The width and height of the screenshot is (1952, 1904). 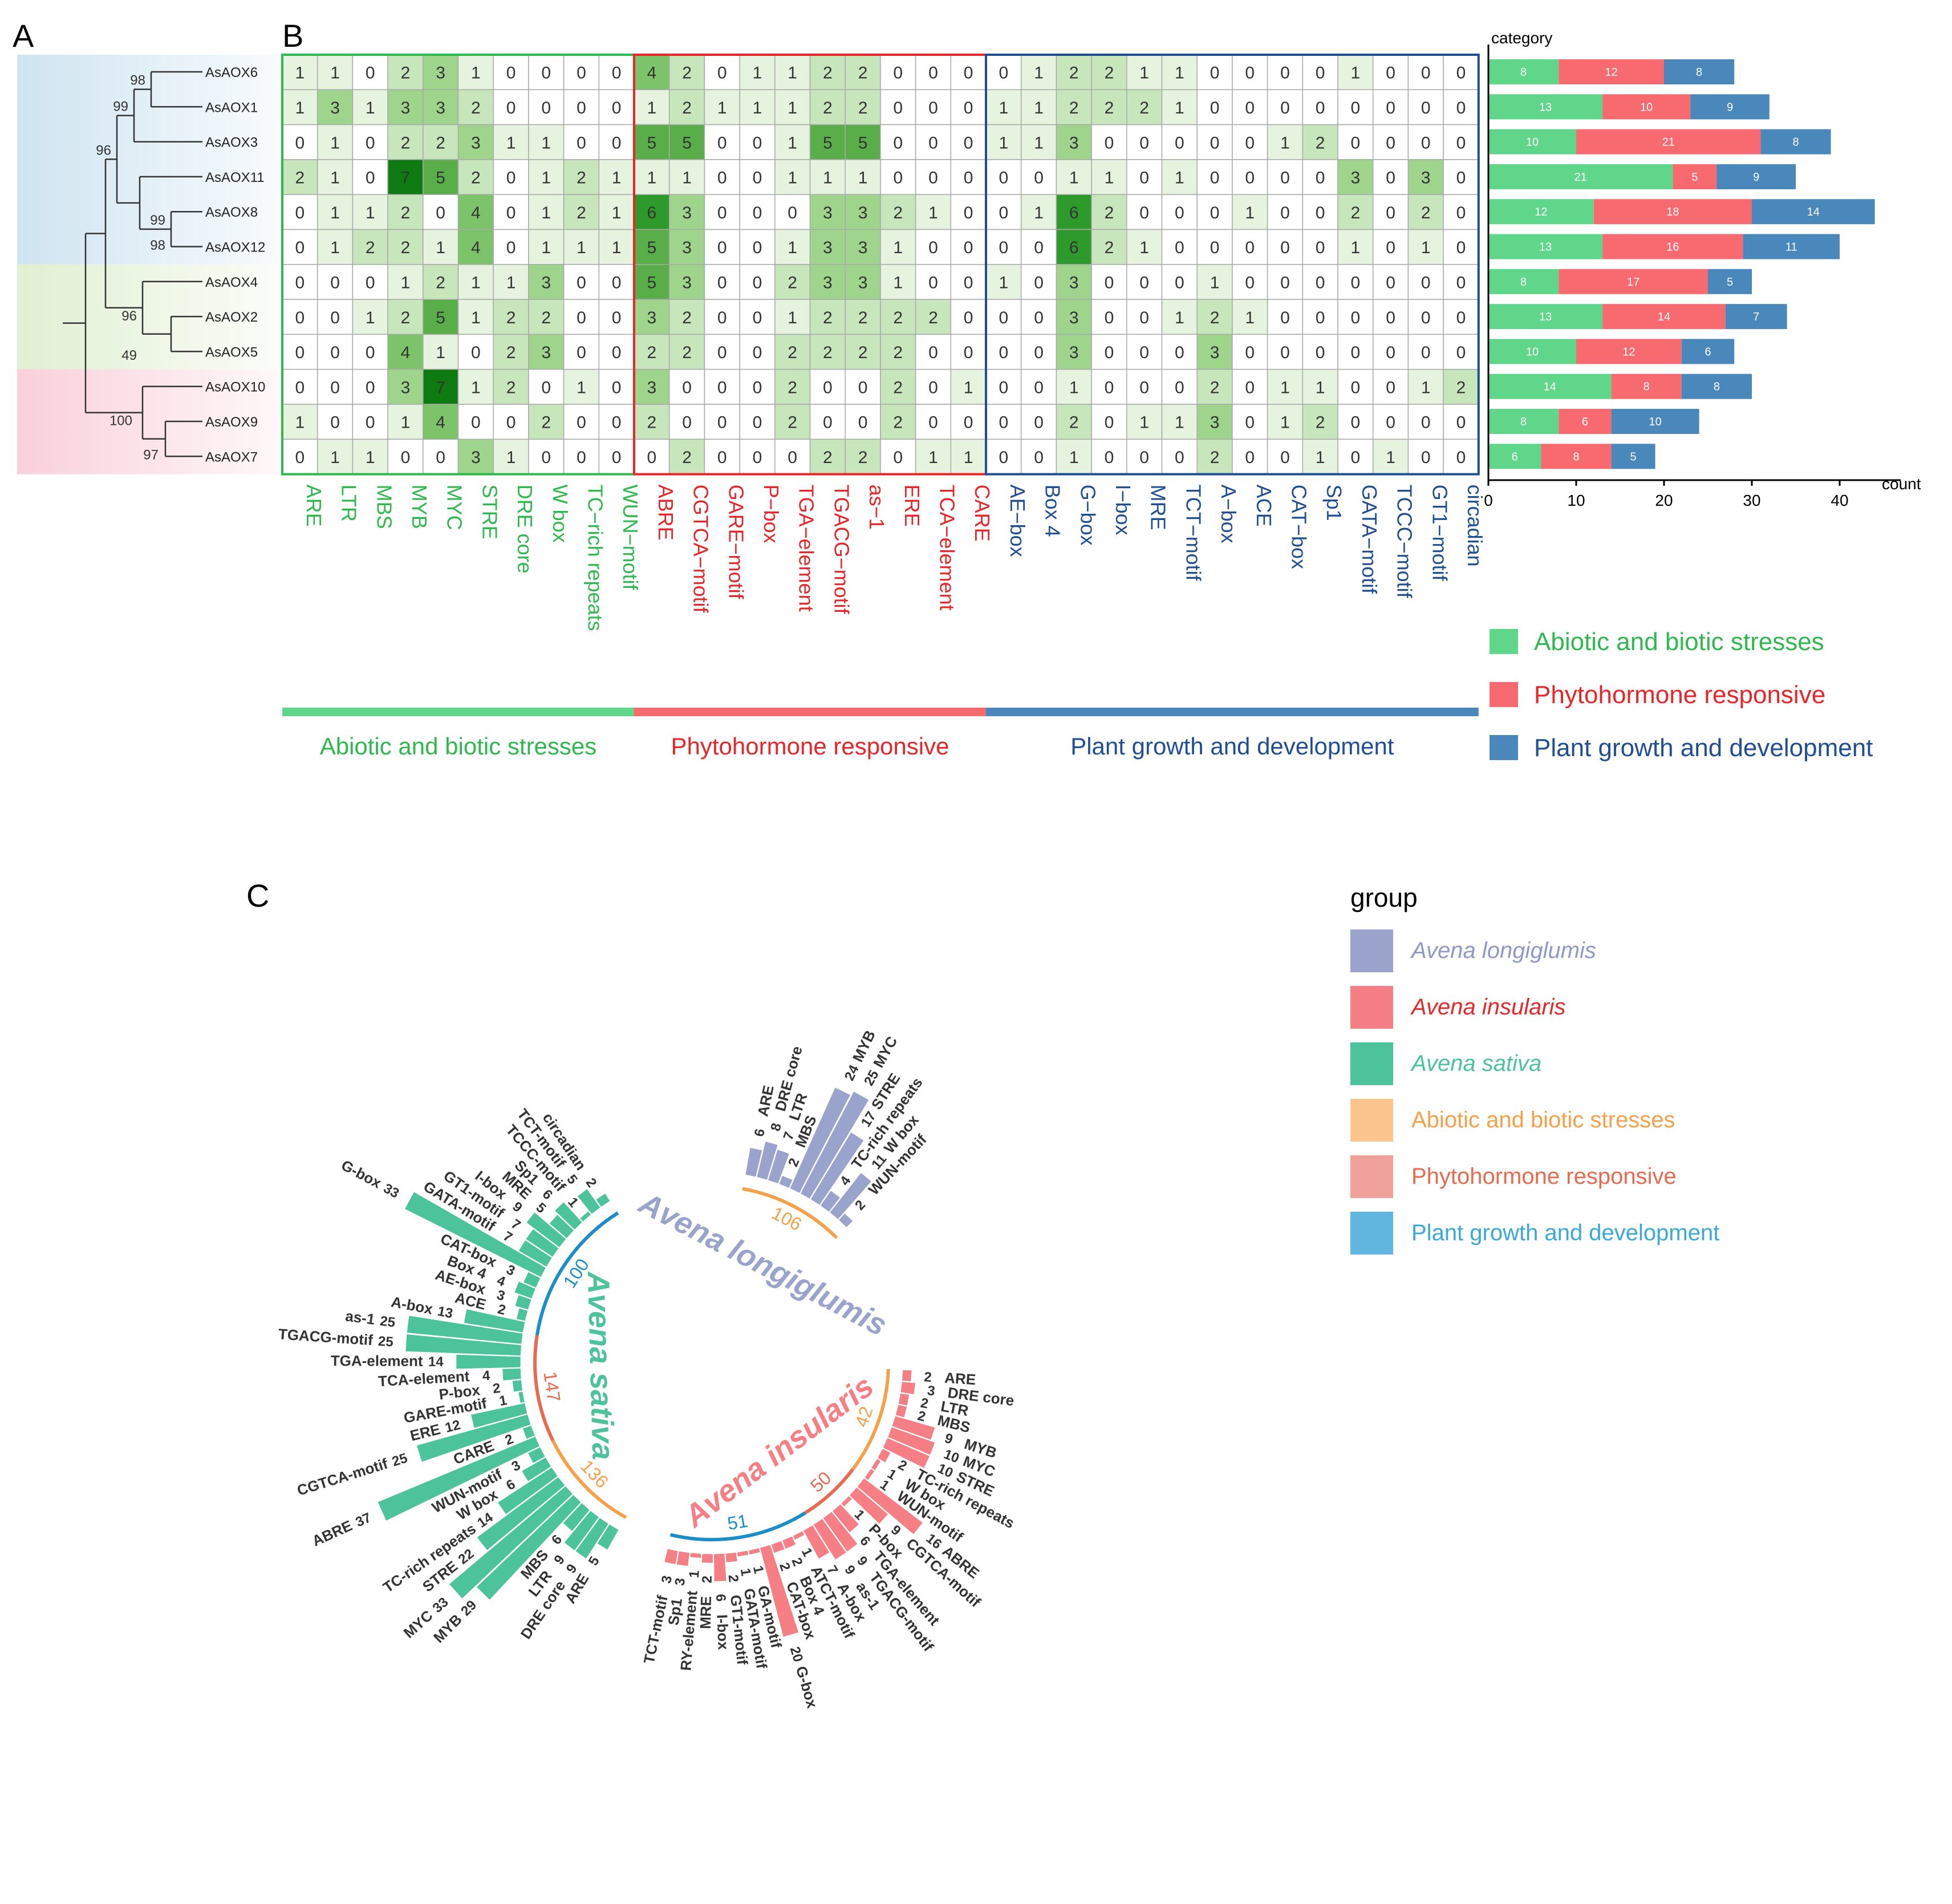 What do you see at coordinates (1694, 177) in the screenshot?
I see `stacked-bar-value: 5` at bounding box center [1694, 177].